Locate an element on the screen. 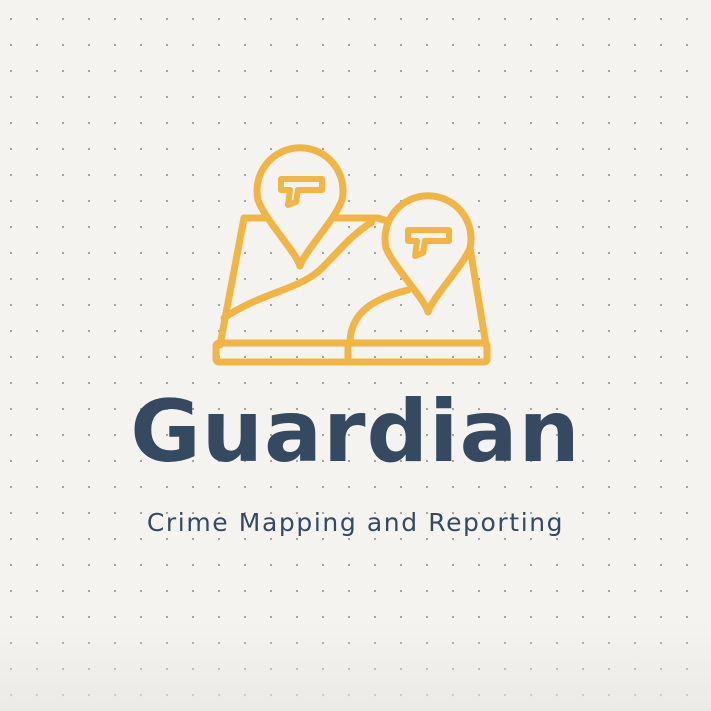  brand-name: Guardian is located at coordinates (355, 432).